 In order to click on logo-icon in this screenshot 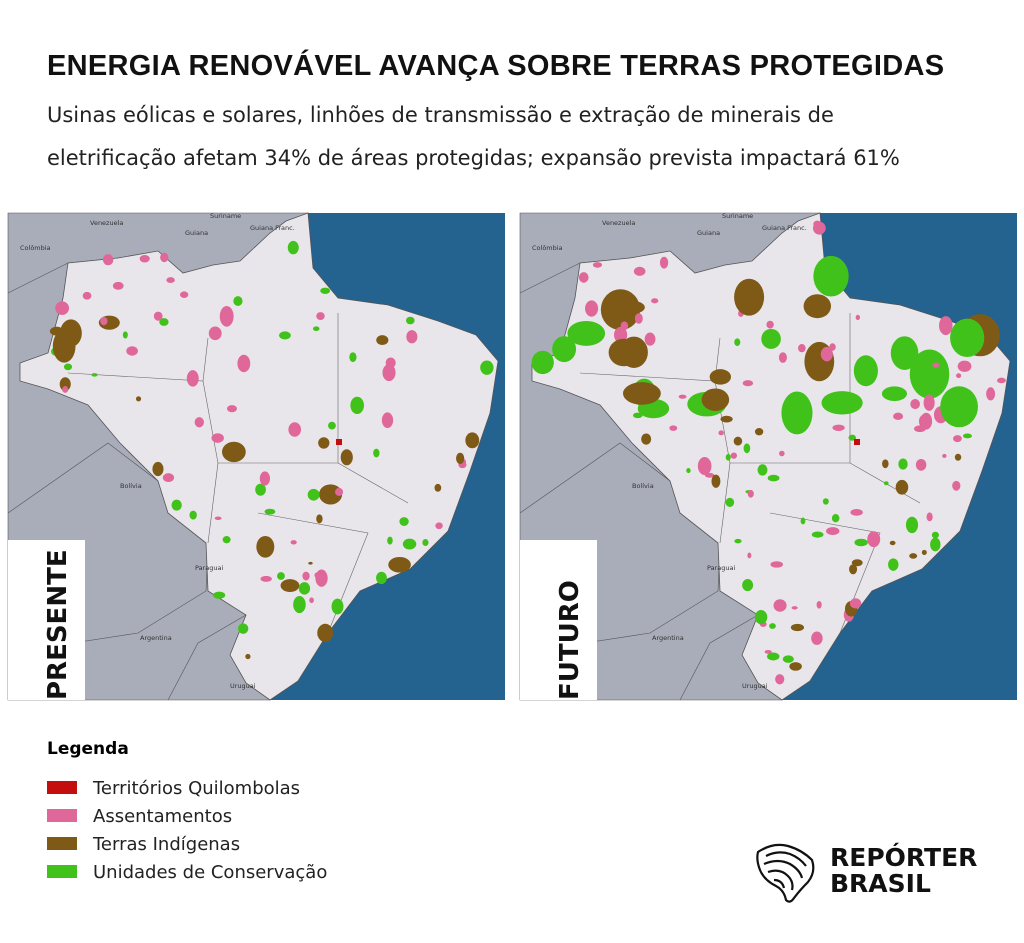, I will do `click(785, 873)`.